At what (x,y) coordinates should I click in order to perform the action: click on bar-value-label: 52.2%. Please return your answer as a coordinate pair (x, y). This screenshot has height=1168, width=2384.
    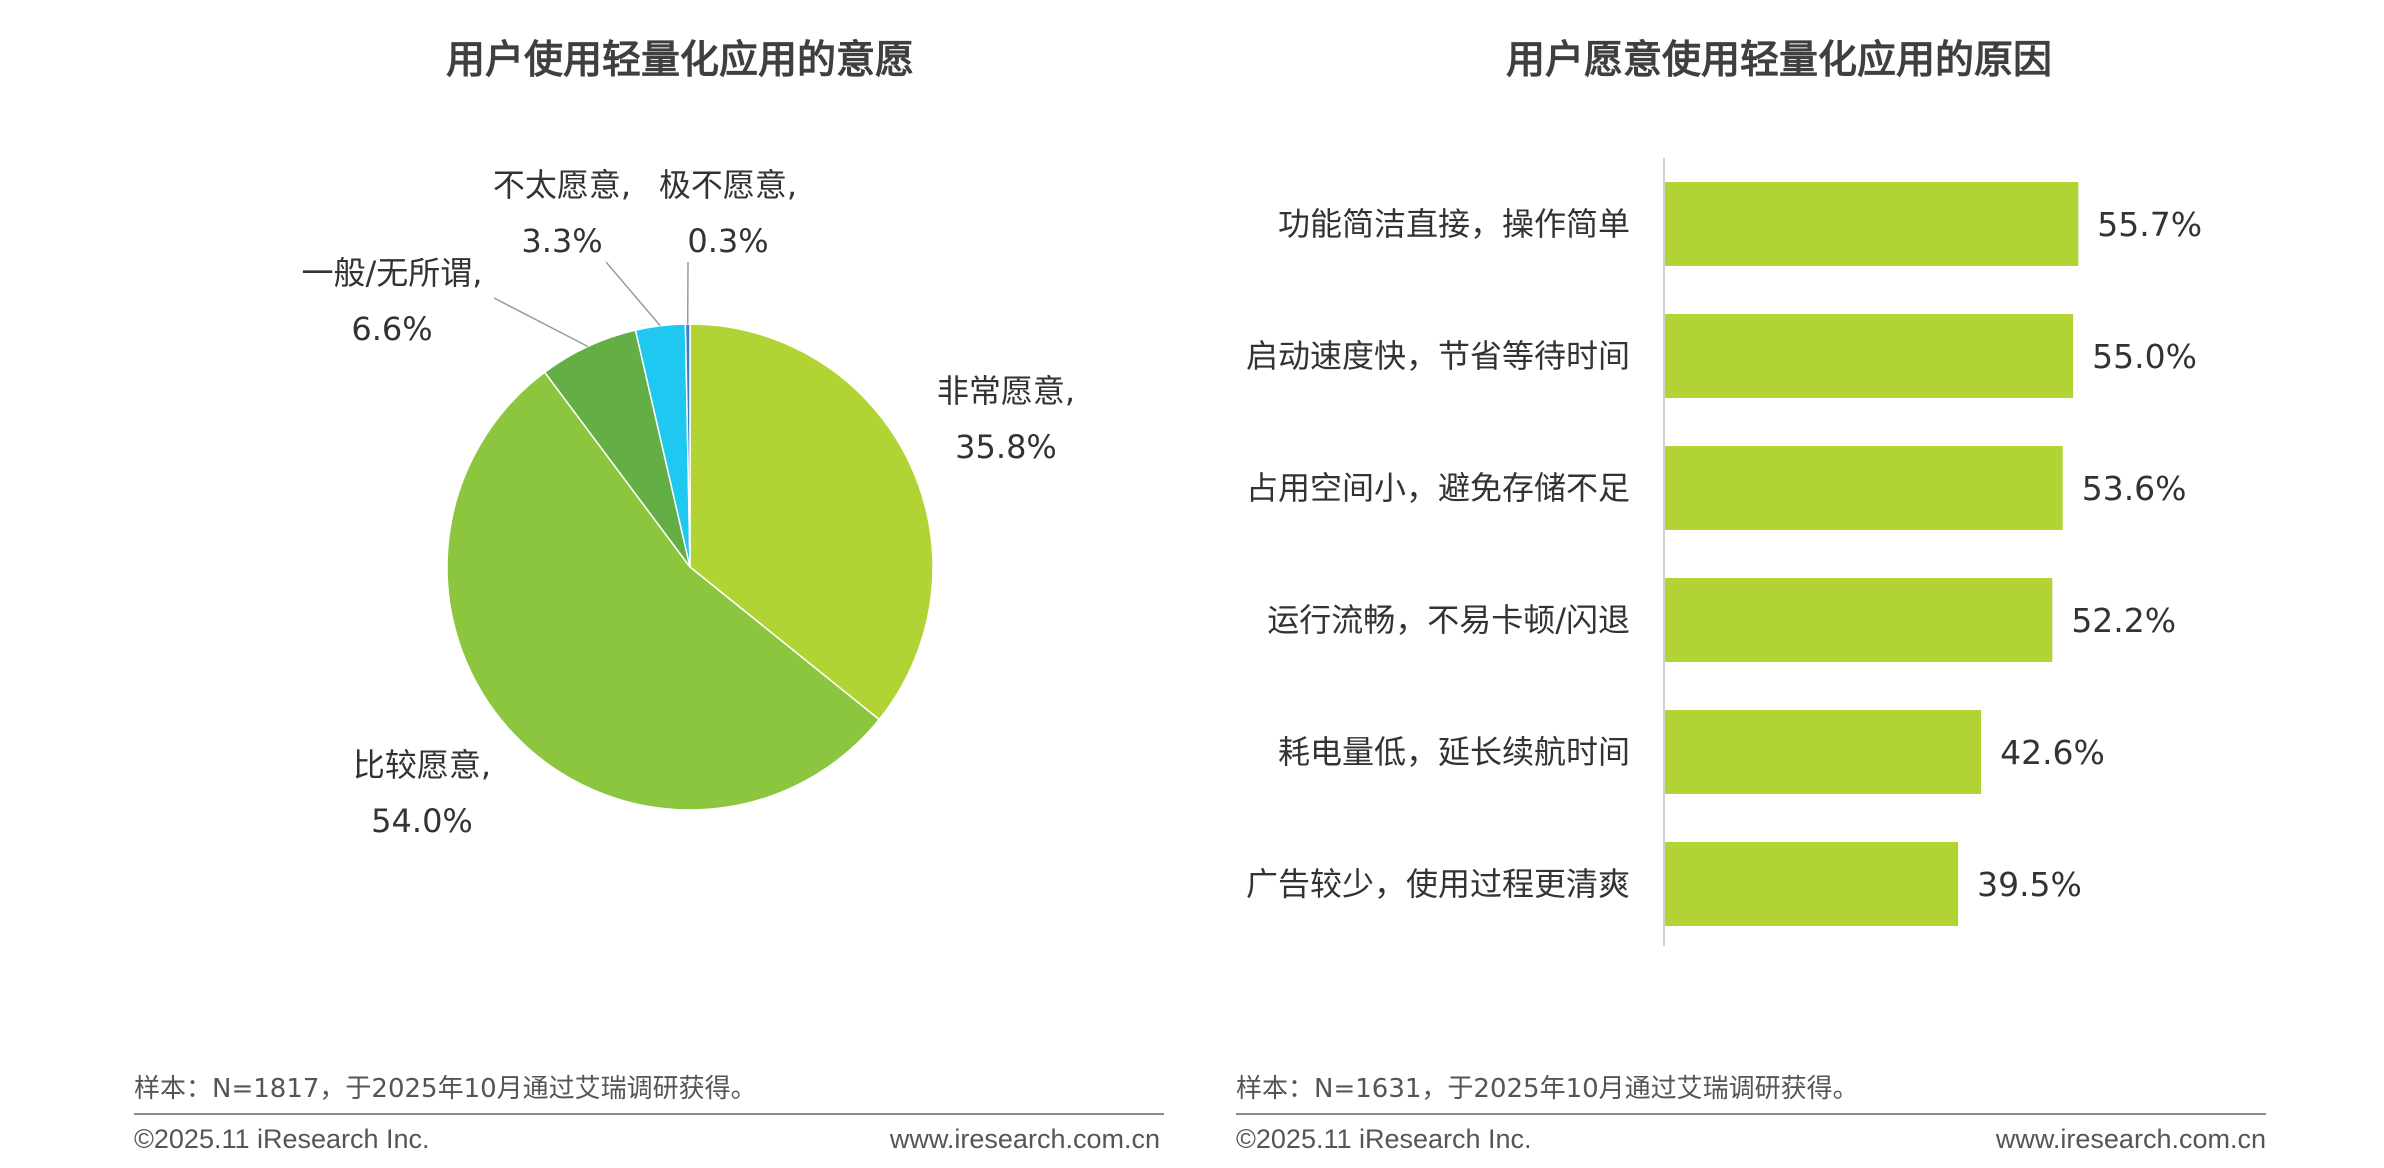
    Looking at the image, I should click on (2123, 620).